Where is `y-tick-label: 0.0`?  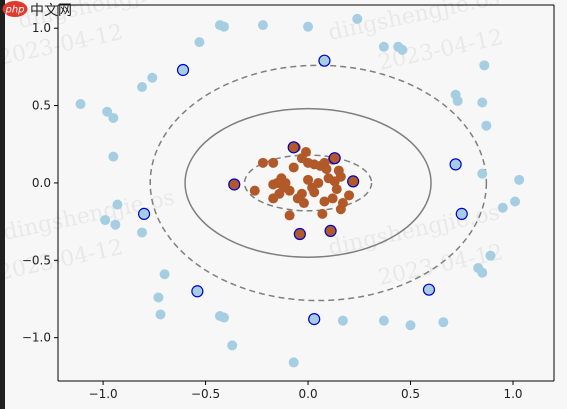
y-tick-label: 0.0 is located at coordinates (41, 183).